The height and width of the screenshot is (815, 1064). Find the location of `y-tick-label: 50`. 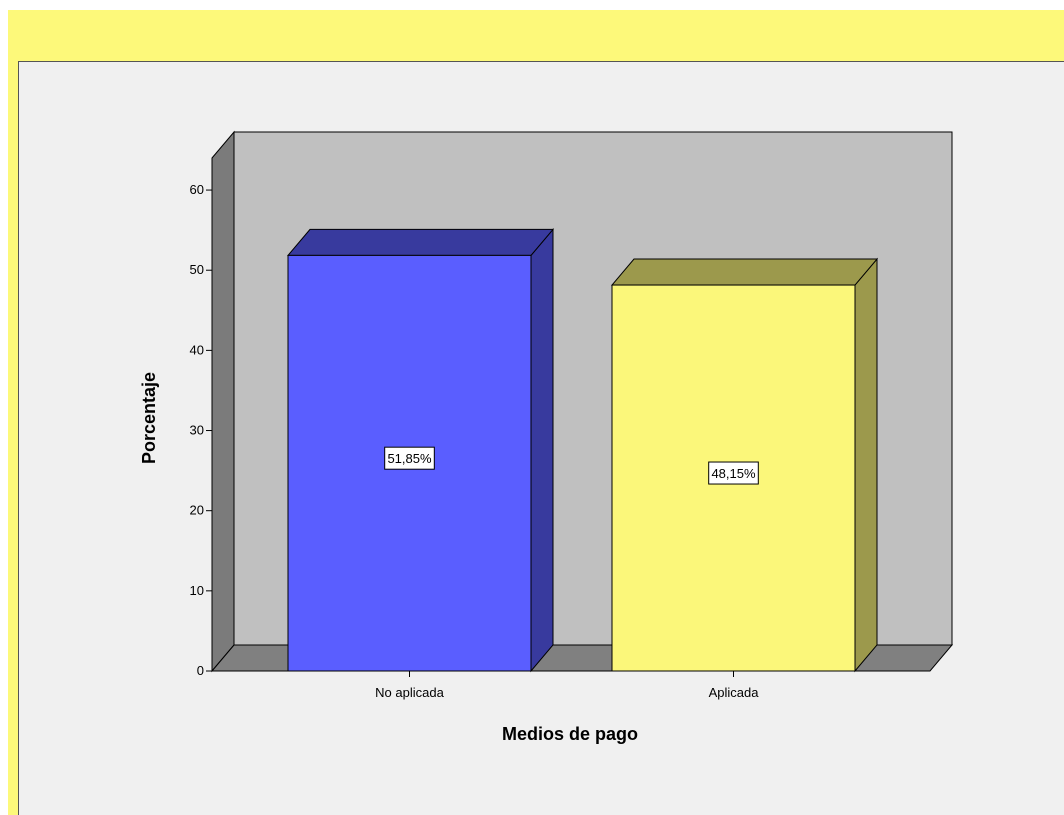

y-tick-label: 50 is located at coordinates (197, 269).